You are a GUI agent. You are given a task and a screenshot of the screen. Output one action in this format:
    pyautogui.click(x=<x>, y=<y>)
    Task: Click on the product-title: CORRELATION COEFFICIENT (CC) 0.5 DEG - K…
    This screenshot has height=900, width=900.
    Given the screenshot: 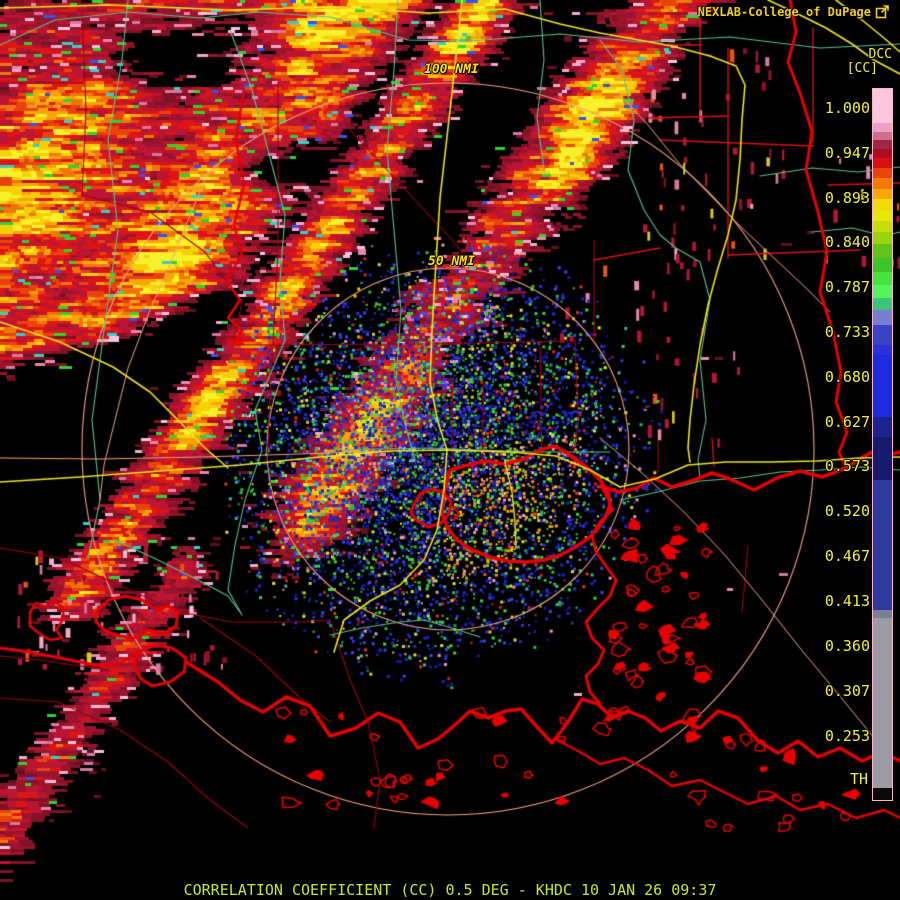 What is the action you would take?
    pyautogui.click(x=450, y=890)
    